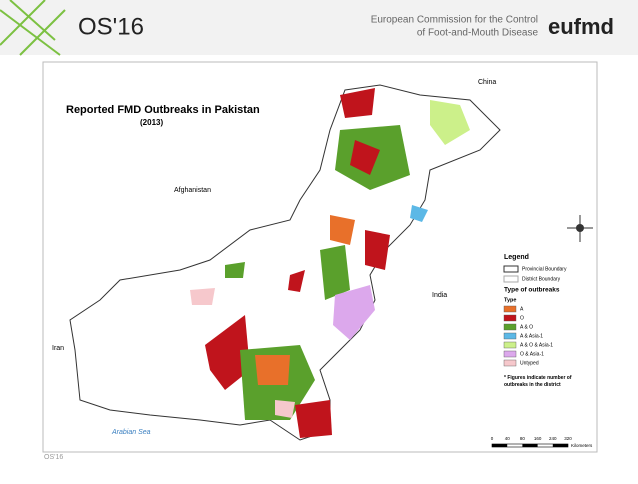 The image size is (638, 484). What do you see at coordinates (111, 26) in the screenshot?
I see `brand: OS'16` at bounding box center [111, 26].